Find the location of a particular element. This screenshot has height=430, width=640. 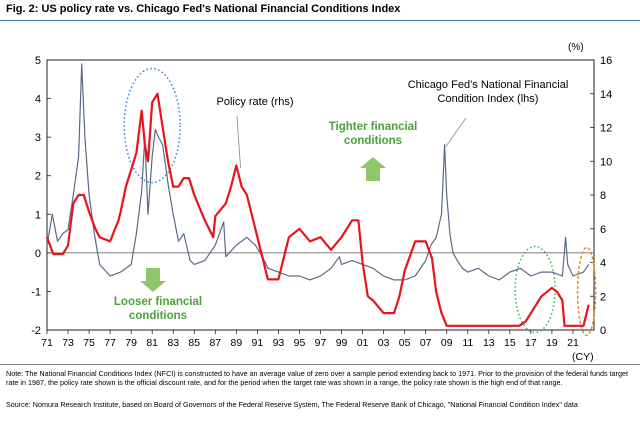

tighter-label: Tighter financial conditions is located at coordinates (373, 134).